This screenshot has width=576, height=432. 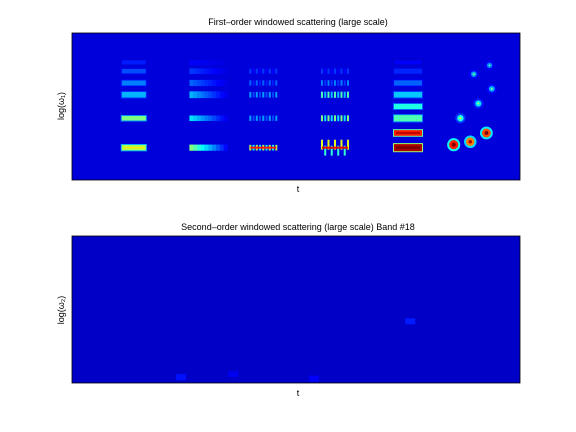 What do you see at coordinates (298, 393) in the screenshot?
I see `chart2-xlabel: t` at bounding box center [298, 393].